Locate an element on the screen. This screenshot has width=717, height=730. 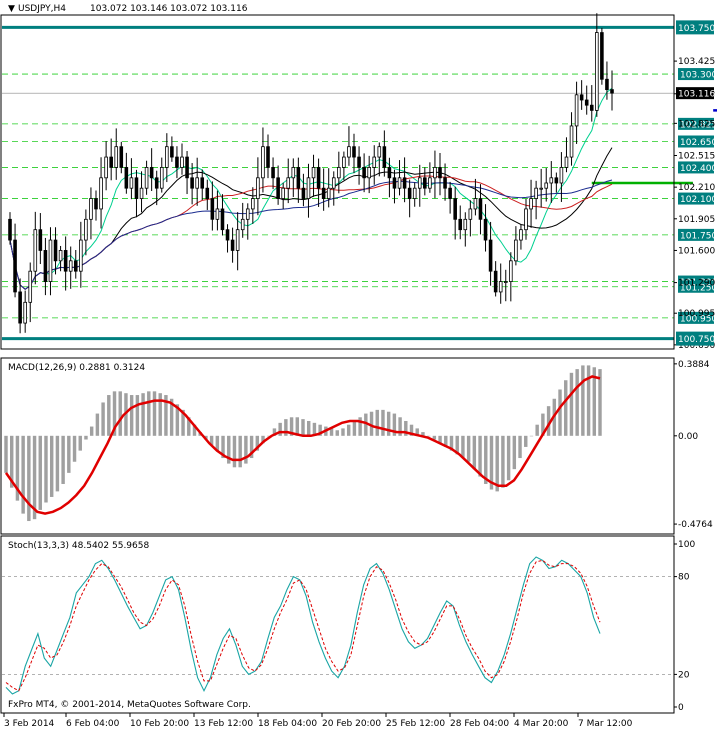
level-tag-label: 103.300 is located at coordinates (698, 76).